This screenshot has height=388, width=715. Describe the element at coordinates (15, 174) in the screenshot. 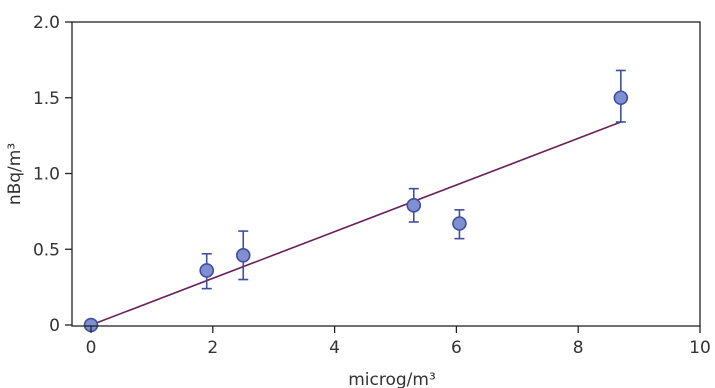

I see `y-axis-title: nBq/m³` at that location.